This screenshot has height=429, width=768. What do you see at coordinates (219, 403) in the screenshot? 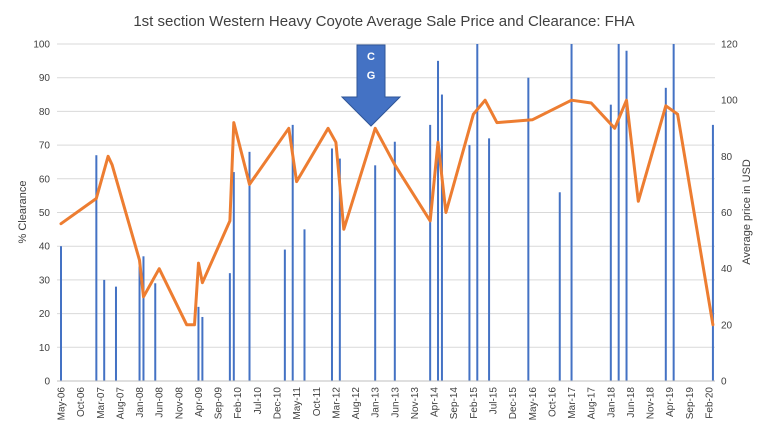
I see `x-tick-label: Sep-09` at bounding box center [219, 403].